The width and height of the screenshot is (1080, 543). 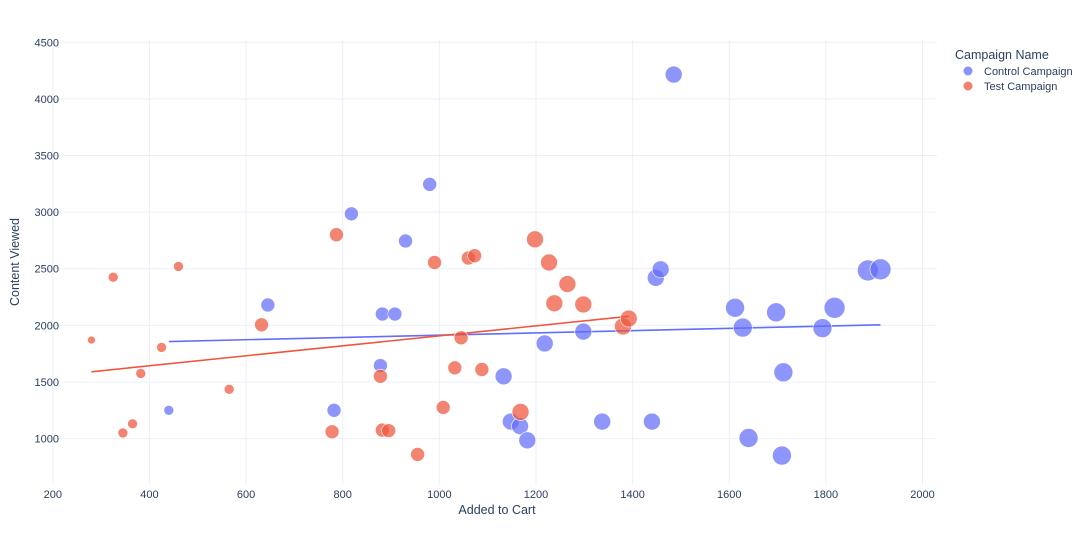 What do you see at coordinates (524, 333) in the screenshot?
I see `control-campaign-trendline` at bounding box center [524, 333].